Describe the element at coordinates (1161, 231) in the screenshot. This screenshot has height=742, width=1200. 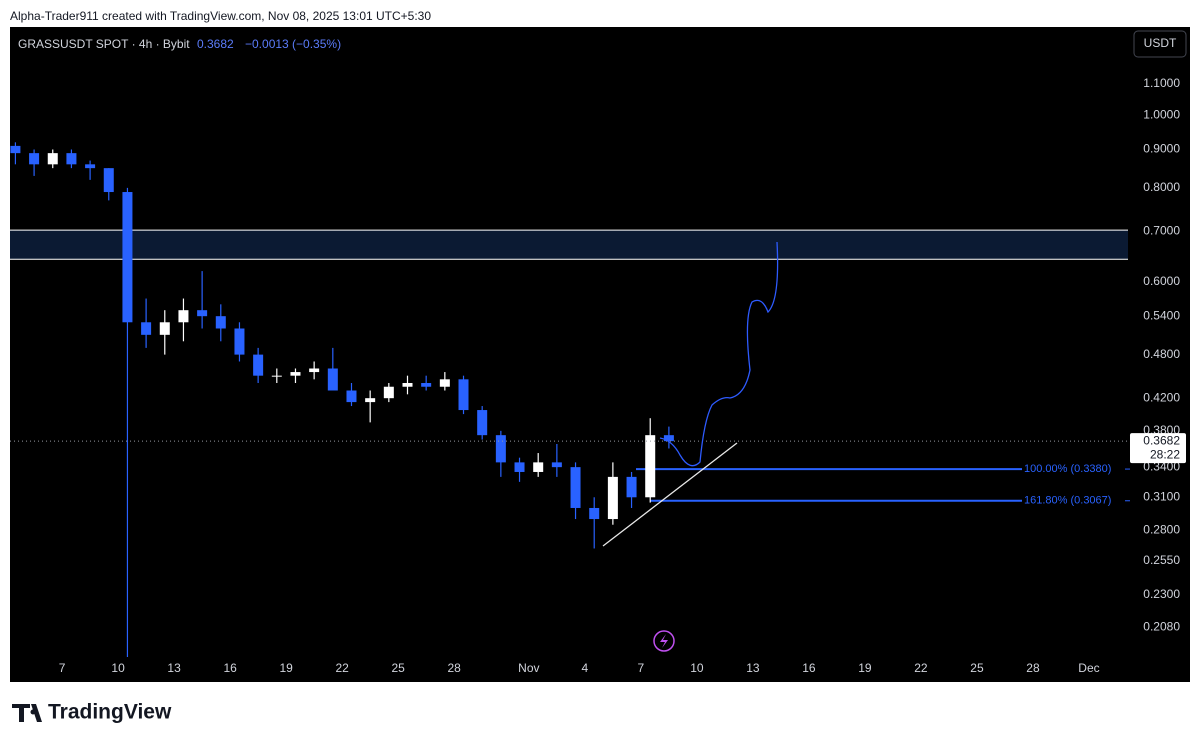
I see `y-tick-label: 0.7000` at that location.